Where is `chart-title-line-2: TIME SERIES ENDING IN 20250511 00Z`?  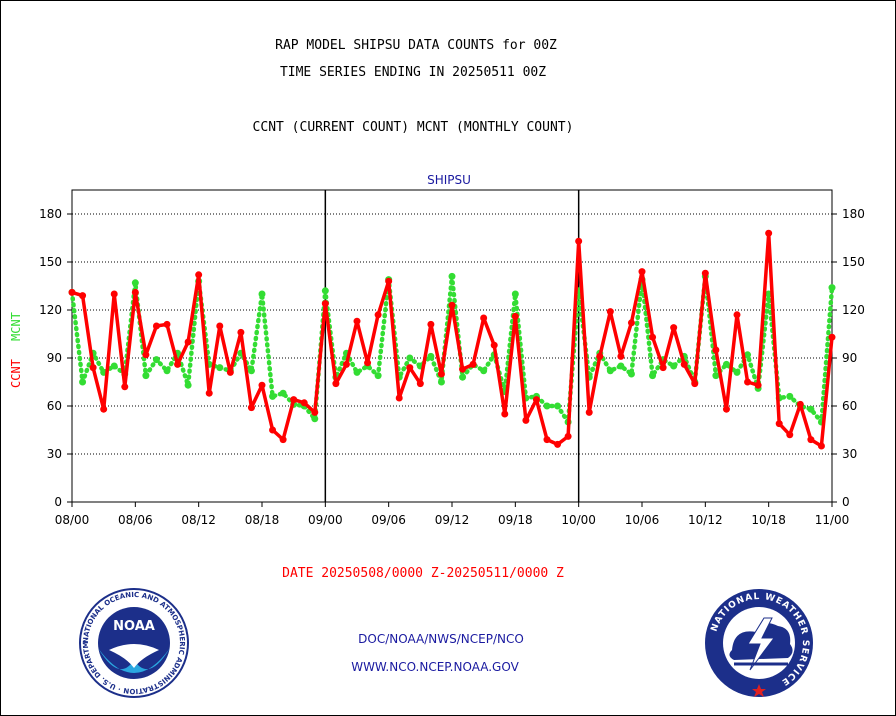 chart-title-line-2: TIME SERIES ENDING IN 20250511 00Z is located at coordinates (413, 72).